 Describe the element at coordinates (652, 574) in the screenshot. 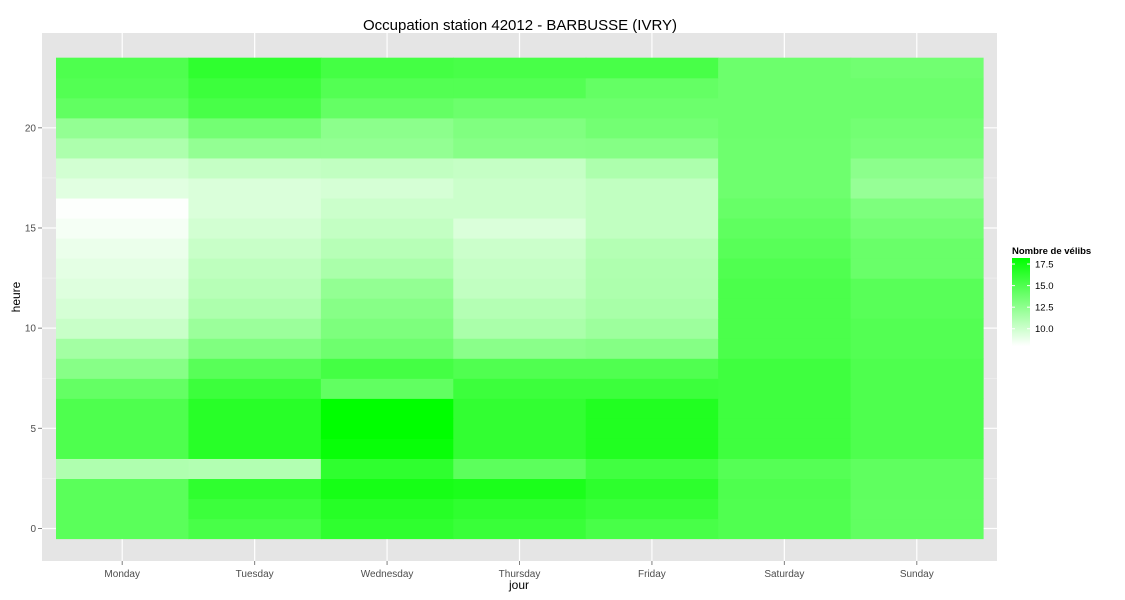

I see `x-tick-label: Friday` at that location.